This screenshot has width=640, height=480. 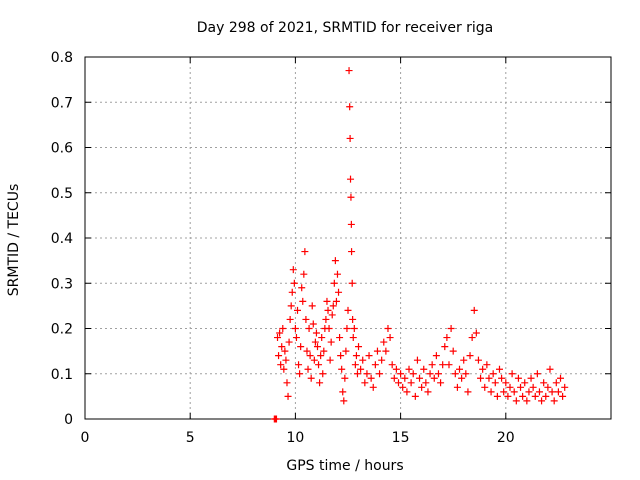 What do you see at coordinates (190, 438) in the screenshot?
I see `x-tick-label: 5` at bounding box center [190, 438].